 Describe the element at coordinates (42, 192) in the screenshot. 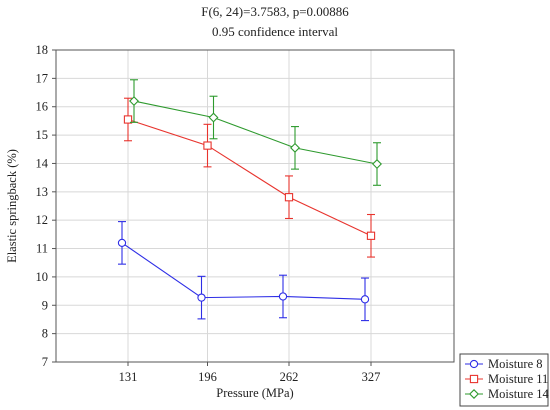

I see `y-tick-label: 13` at that location.